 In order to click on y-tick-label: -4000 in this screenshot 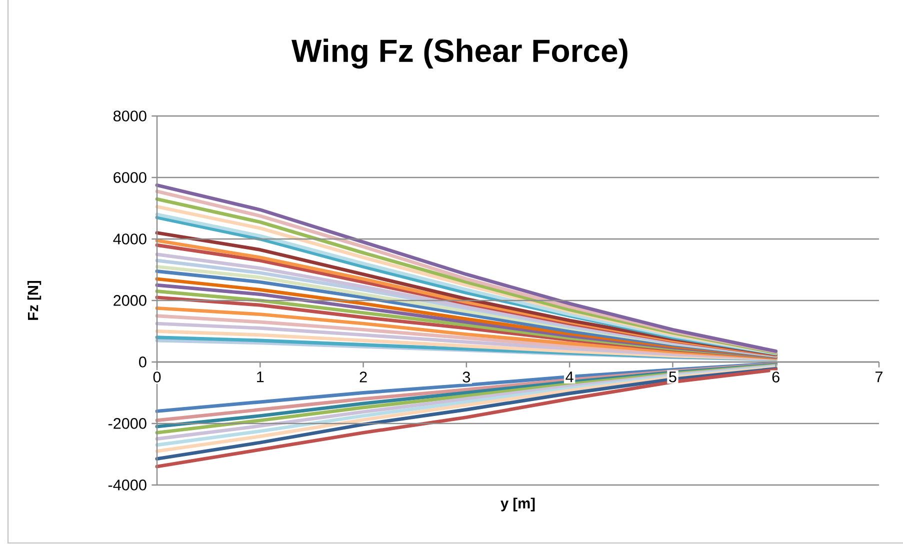, I will do `click(127, 485)`.